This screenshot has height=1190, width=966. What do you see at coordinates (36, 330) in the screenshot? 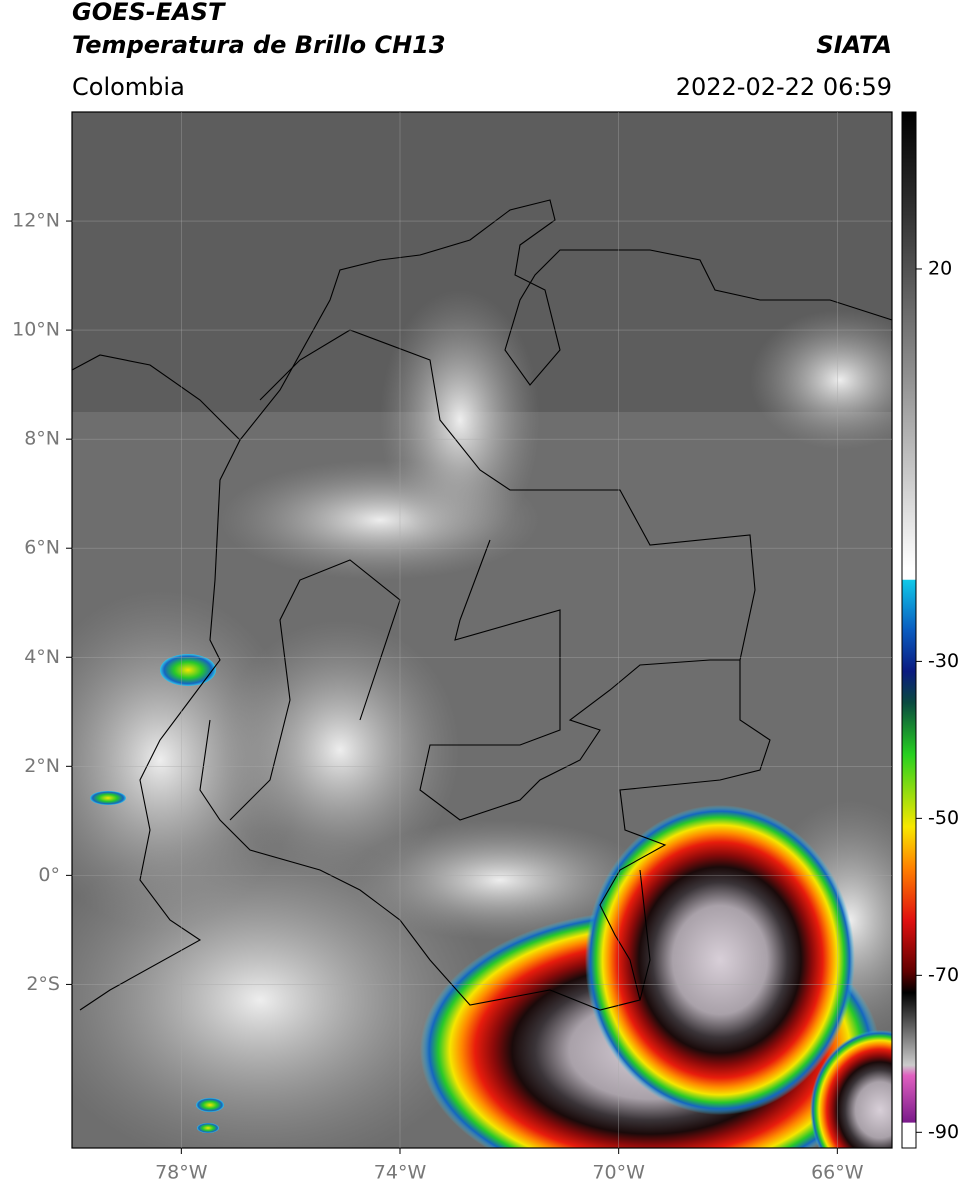
I see `y-tick-label: 10°N` at bounding box center [36, 330].